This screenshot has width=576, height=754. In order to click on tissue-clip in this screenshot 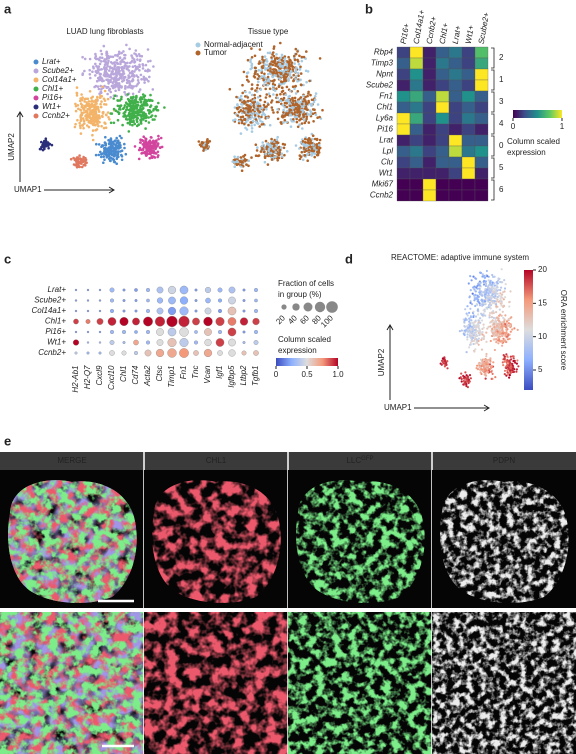, I will do `click(216, 542)`.